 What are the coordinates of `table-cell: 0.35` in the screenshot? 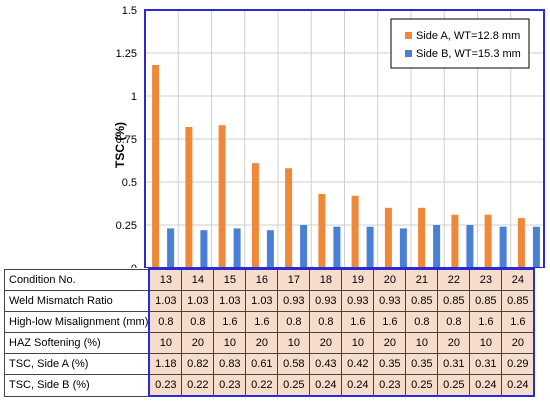 It's located at (390, 364).